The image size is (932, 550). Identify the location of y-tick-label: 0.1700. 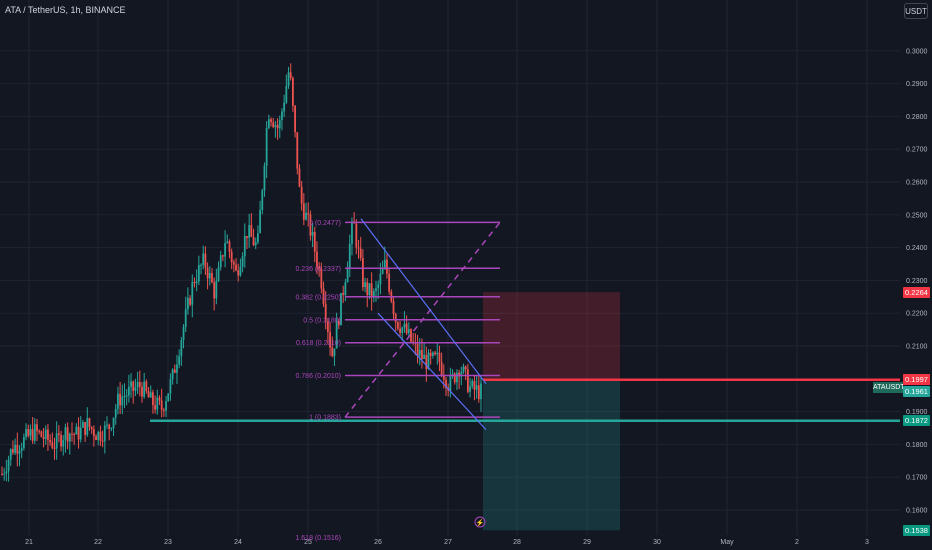
(917, 478).